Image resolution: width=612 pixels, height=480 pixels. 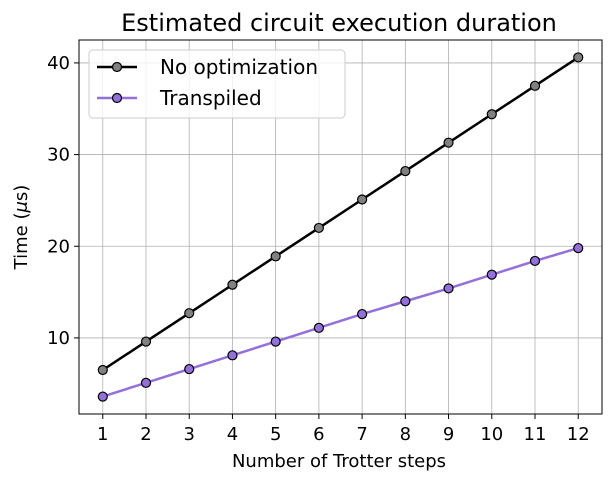 I want to click on y-axis-label: Time (μs), so click(x=21, y=228).